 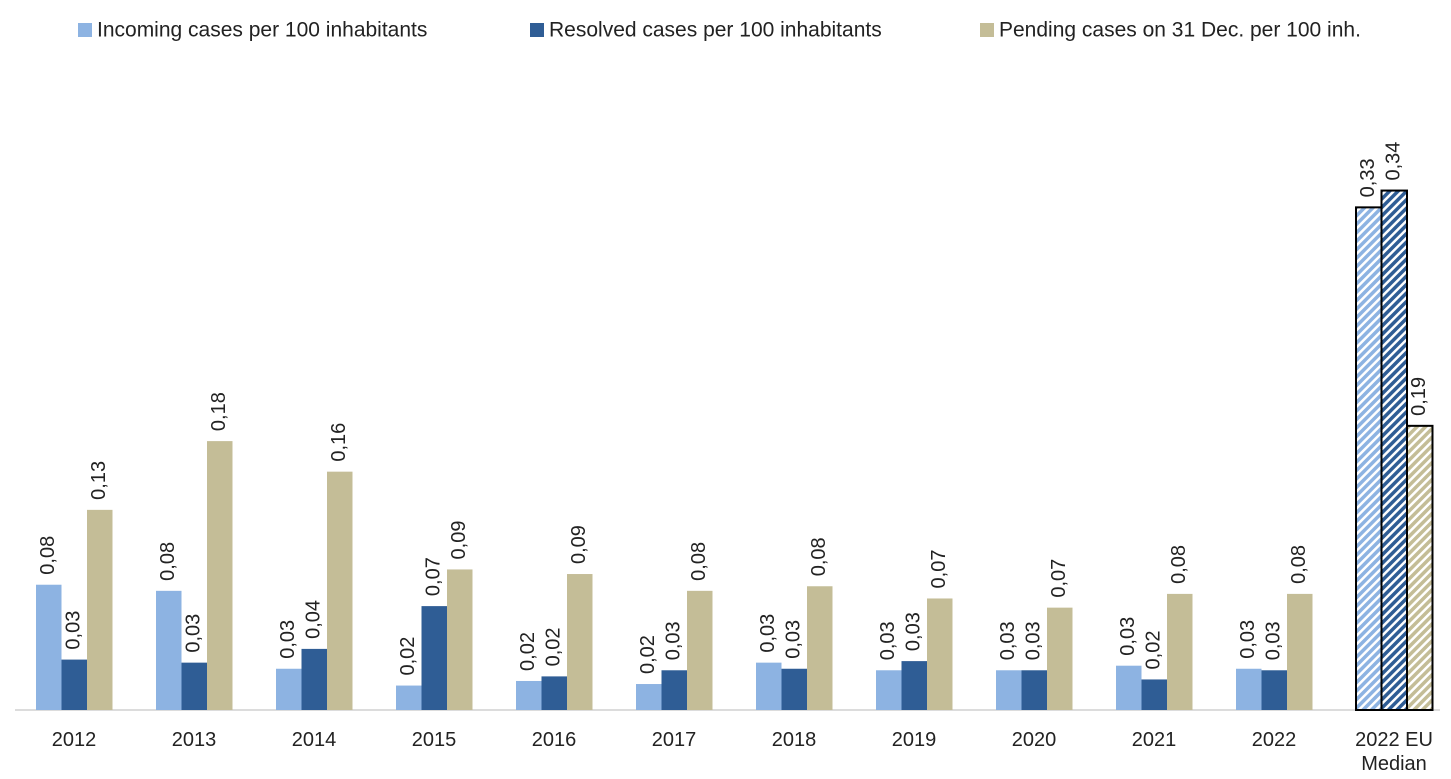 I want to click on x-tick-label: 2014, so click(x=314, y=740).